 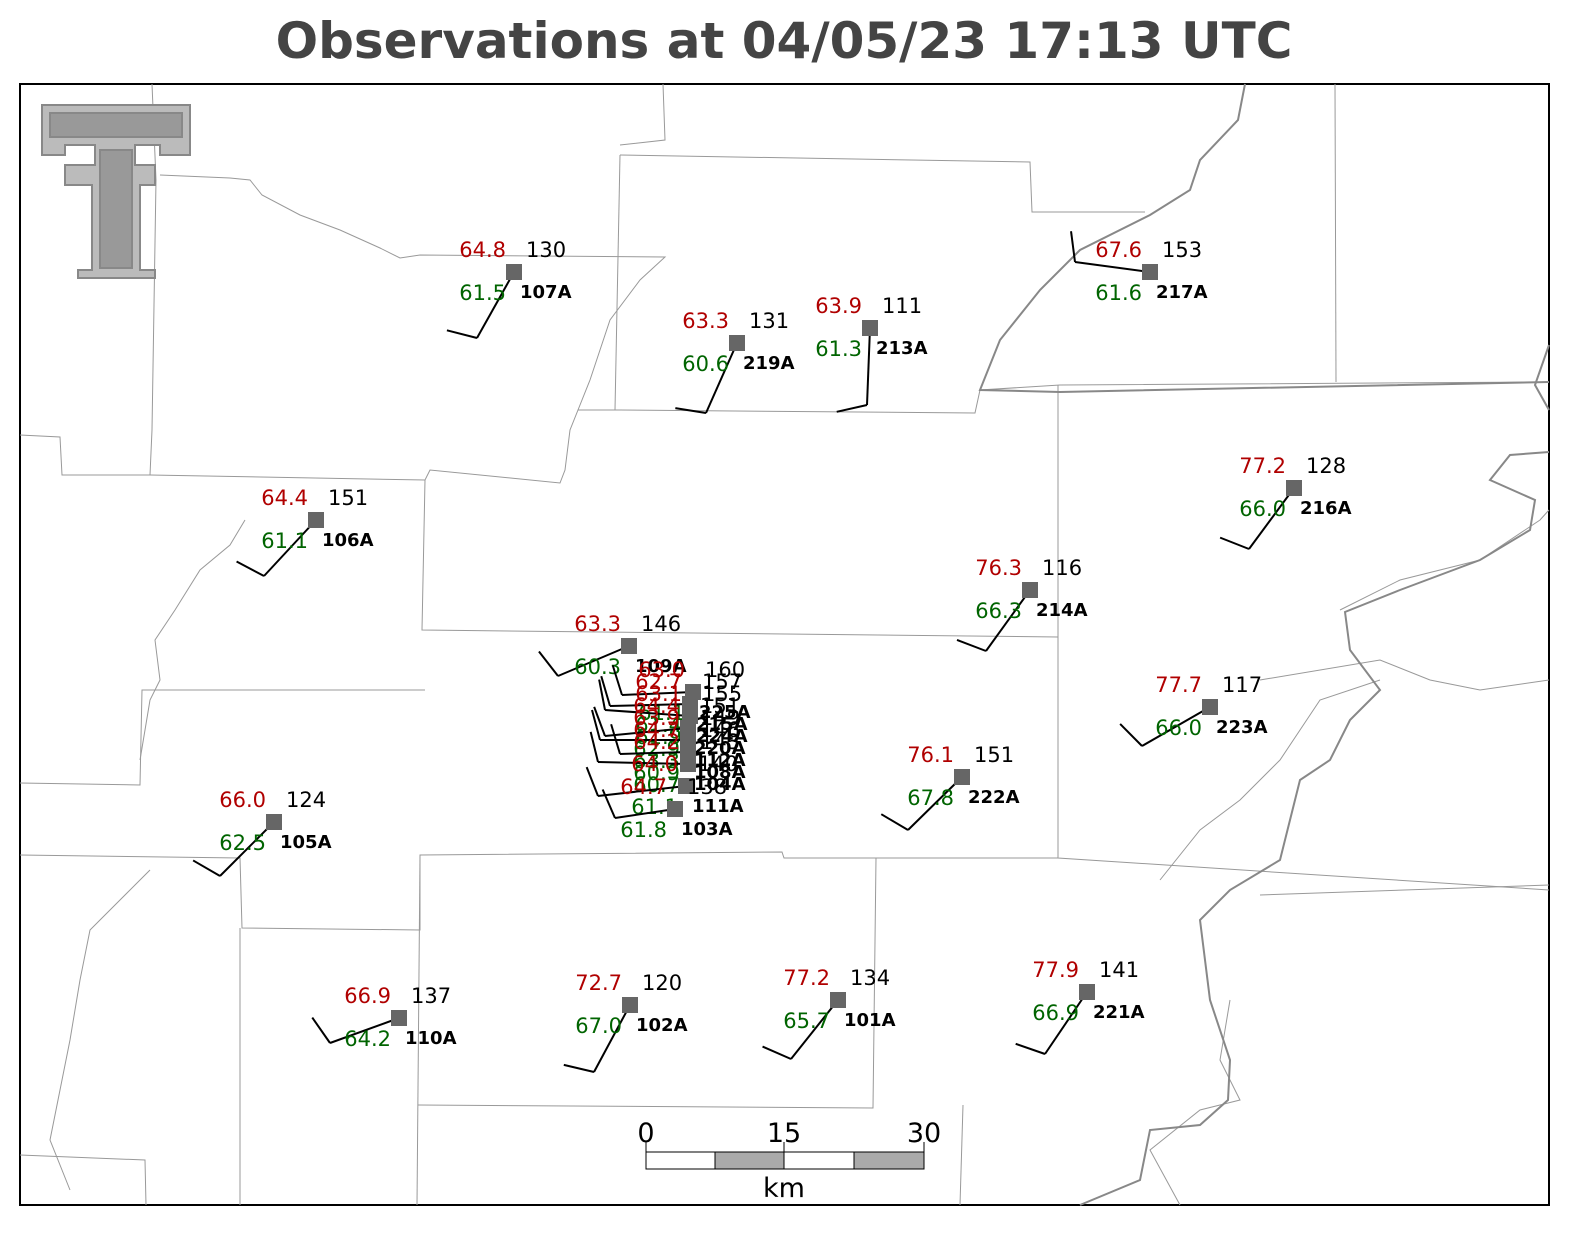 What do you see at coordinates (870, 1020) in the screenshot?
I see `station-id: 101A` at bounding box center [870, 1020].